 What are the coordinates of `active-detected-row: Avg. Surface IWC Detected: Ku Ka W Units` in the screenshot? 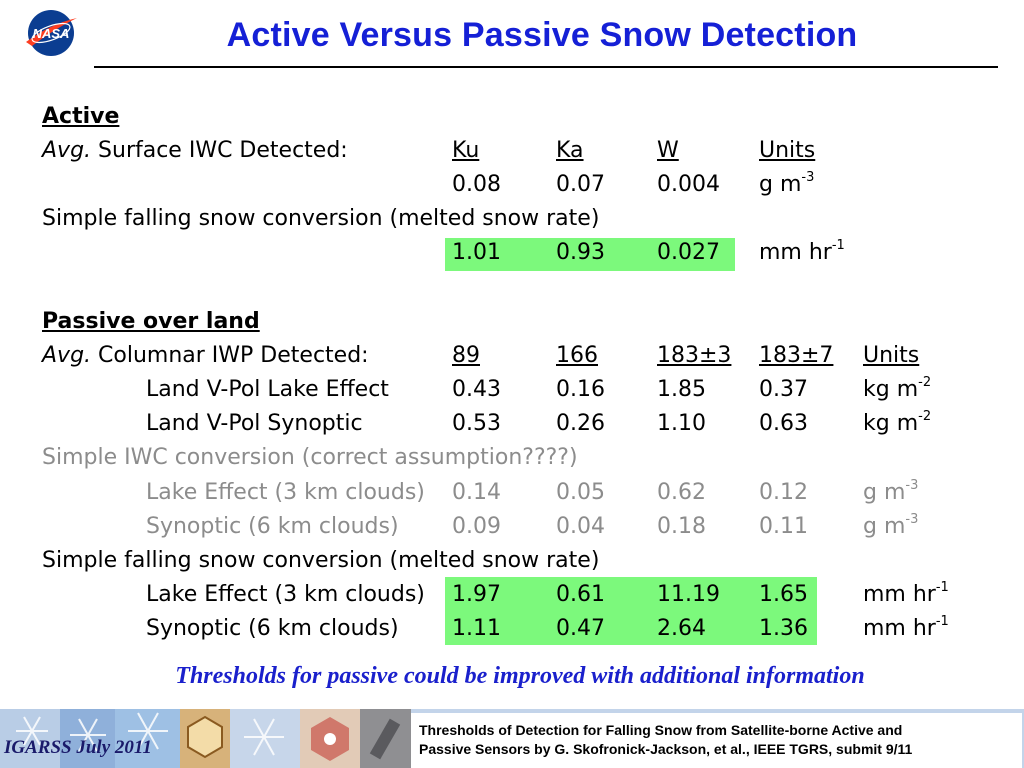 It's located at (512, 151).